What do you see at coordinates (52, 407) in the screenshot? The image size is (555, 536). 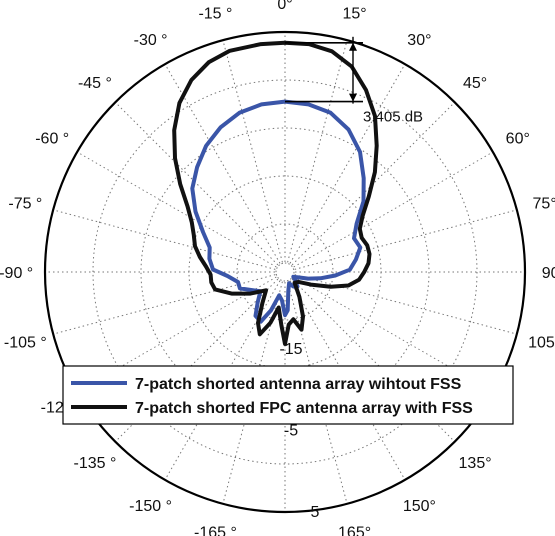 I see `angle-tick-label: -12` at bounding box center [52, 407].